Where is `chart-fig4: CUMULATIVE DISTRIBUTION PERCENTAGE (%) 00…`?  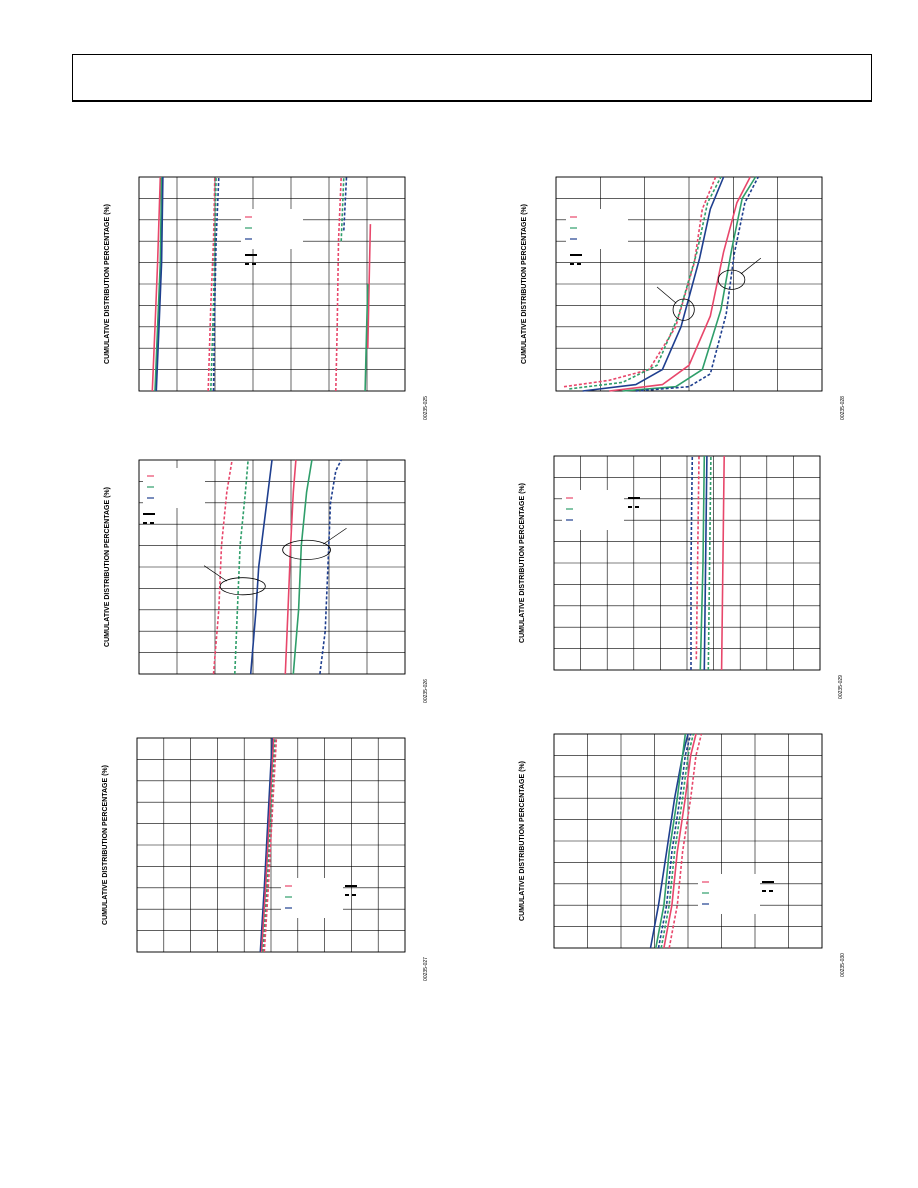 chart-fig4: CUMULATIVE DISTRIBUTION PERCENTAGE (%) 00… is located at coordinates (681, 577).